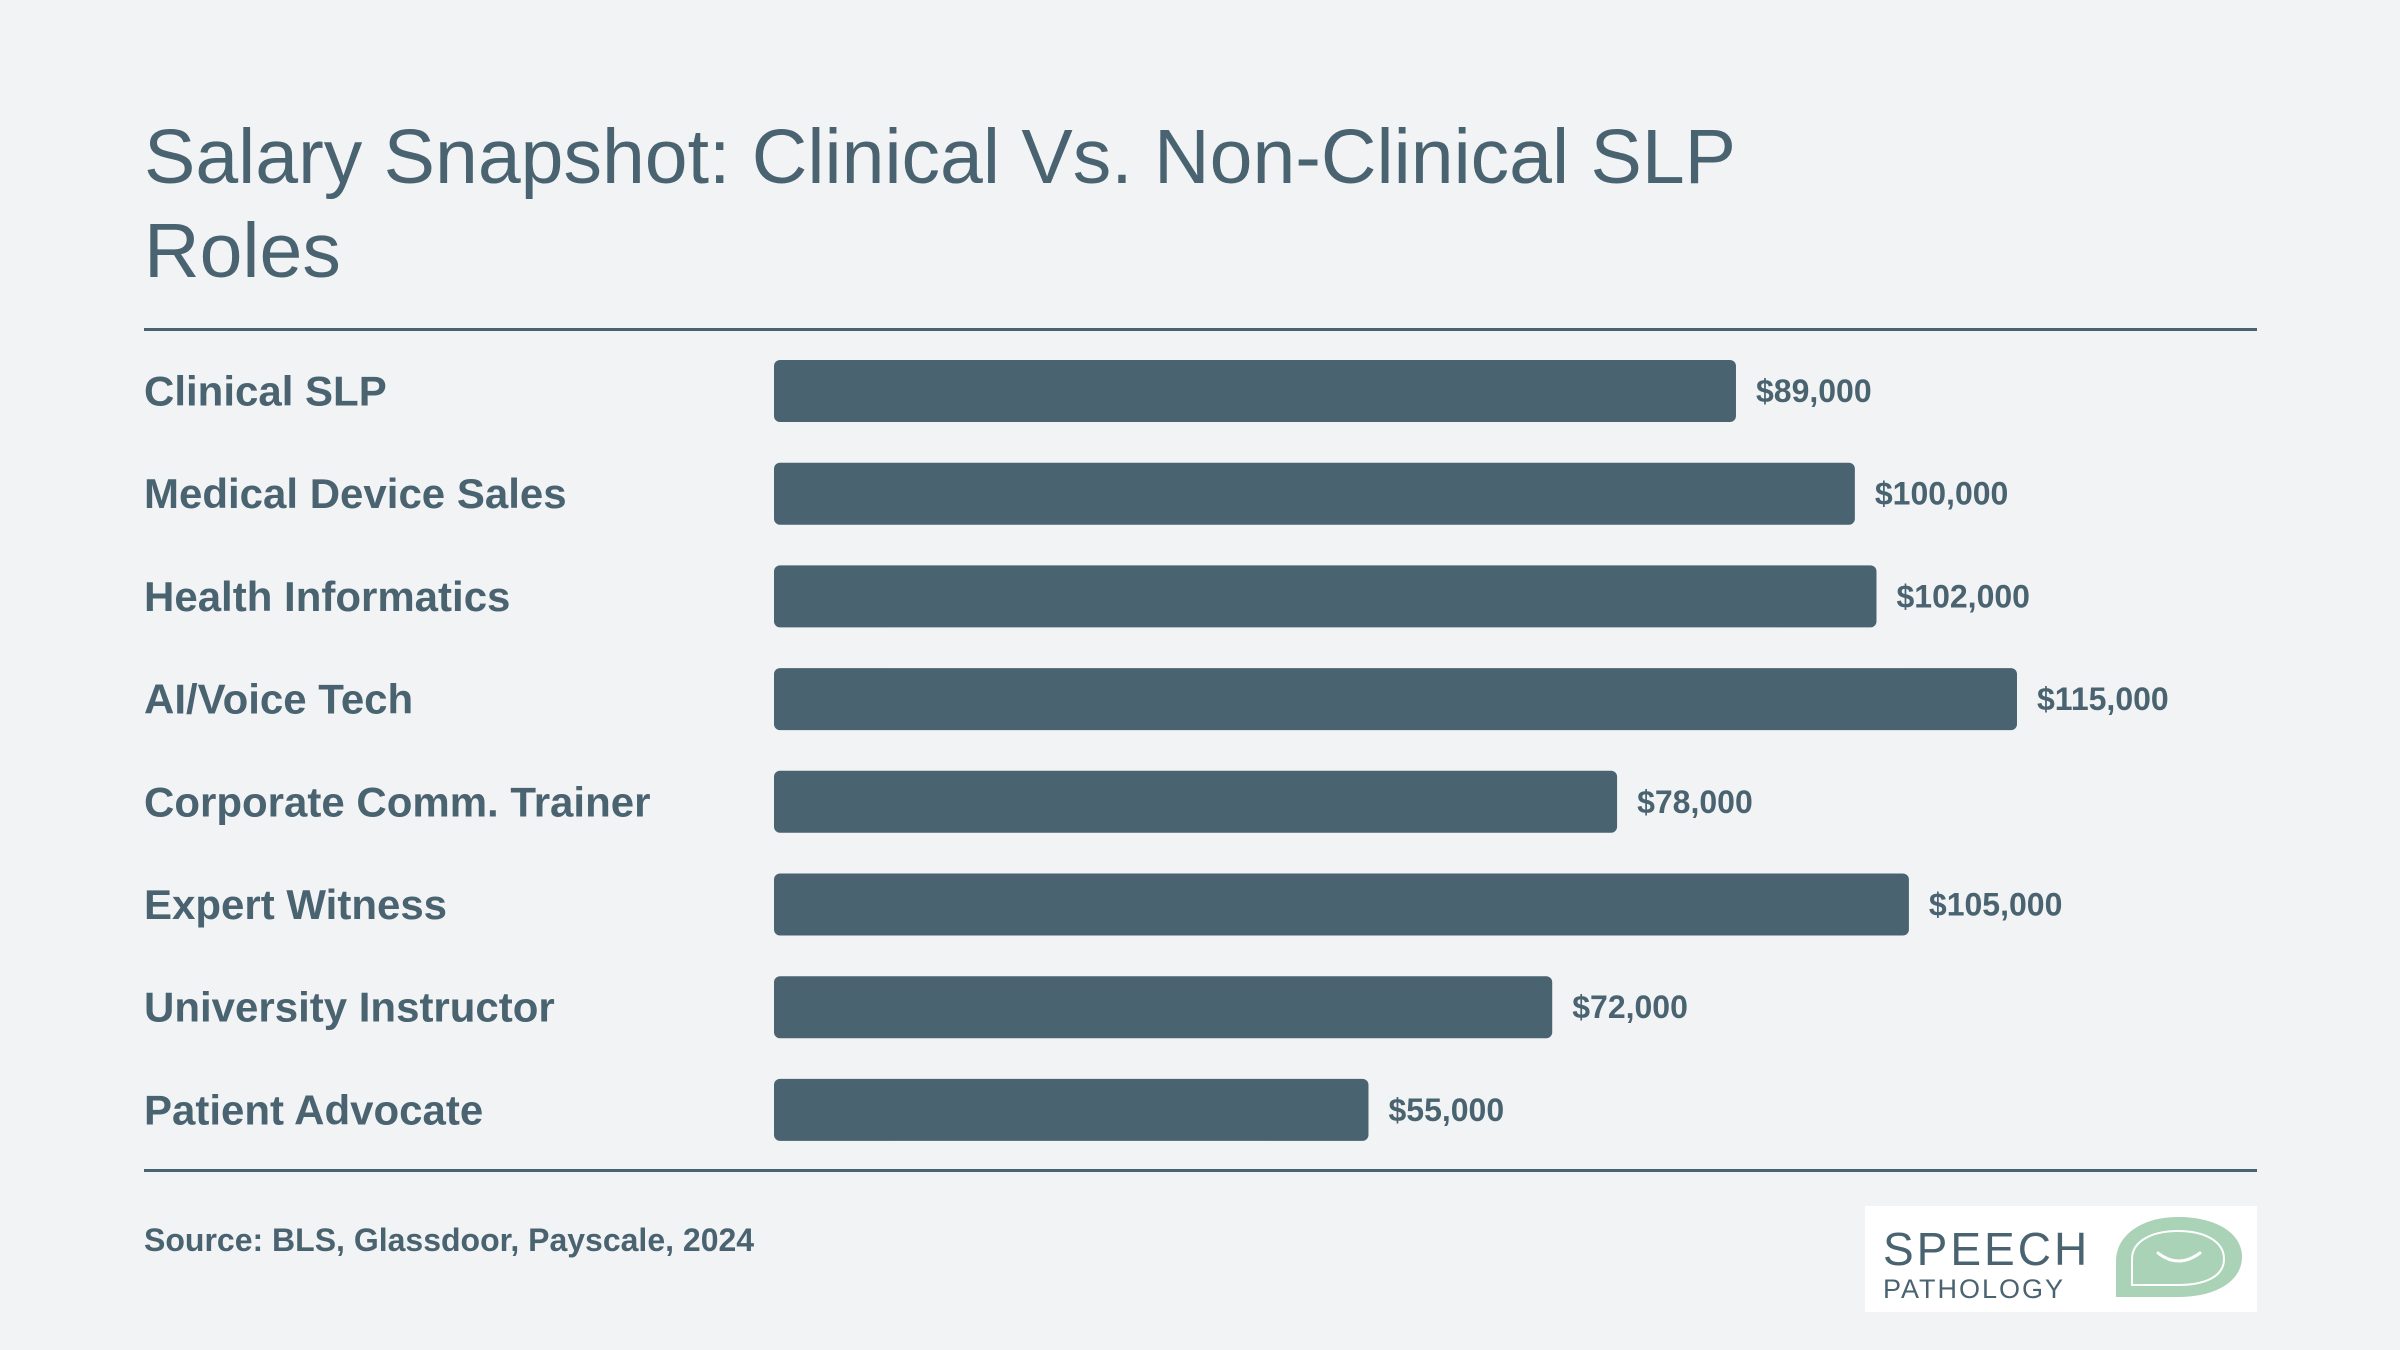  Describe the element at coordinates (1446, 1110) in the screenshot. I see `value-label: $55,000` at that location.